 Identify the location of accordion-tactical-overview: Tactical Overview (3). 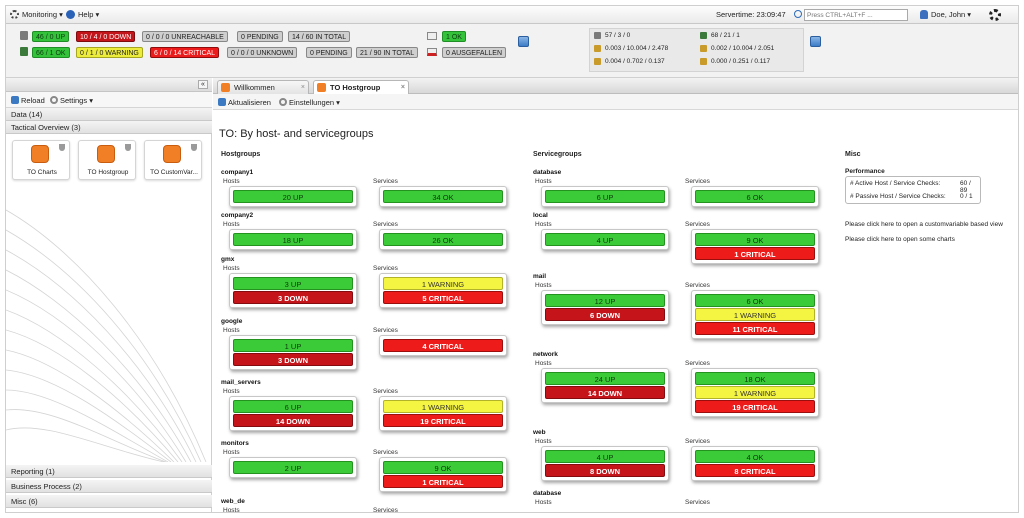
(109, 127).